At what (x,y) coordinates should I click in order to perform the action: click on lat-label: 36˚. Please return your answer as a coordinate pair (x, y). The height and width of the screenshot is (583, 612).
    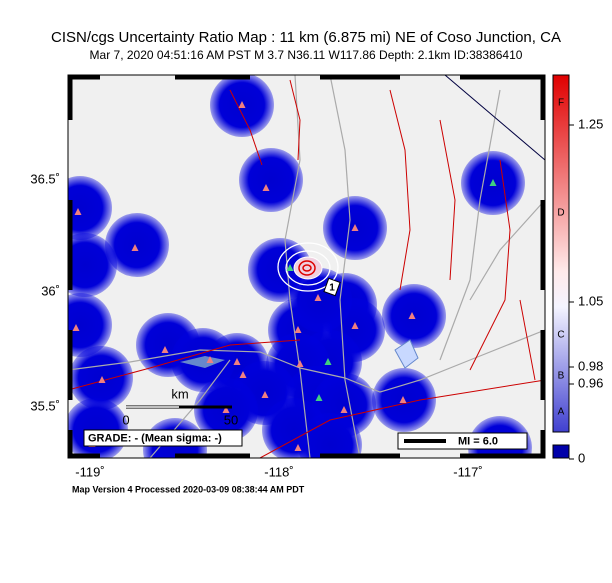
    Looking at the image, I should click on (50, 290).